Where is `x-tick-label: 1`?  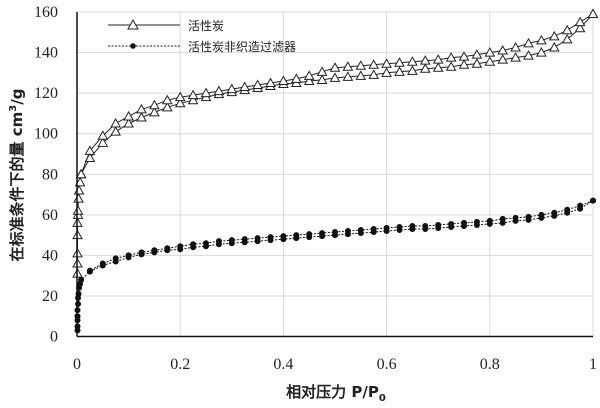
x-tick-label: 1 is located at coordinates (593, 364).